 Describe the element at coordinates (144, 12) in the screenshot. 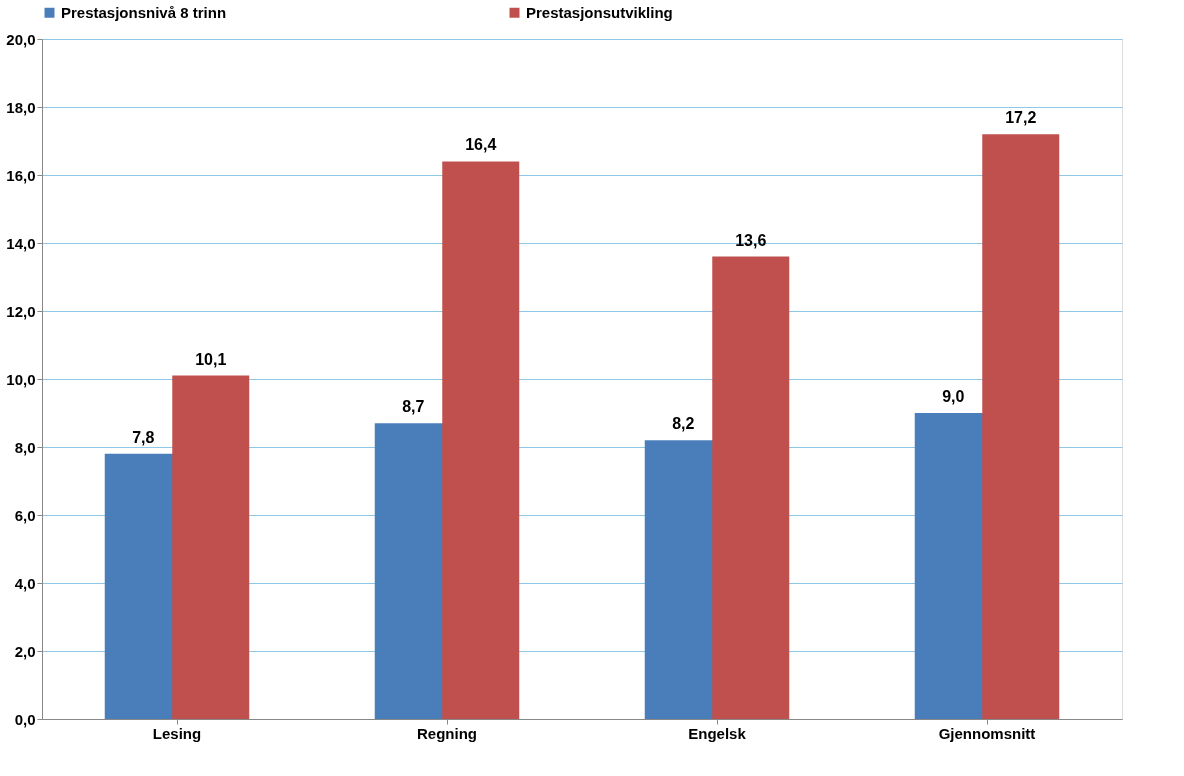

I see `legend-label: Prestasjonsnivå 8 trinn` at that location.